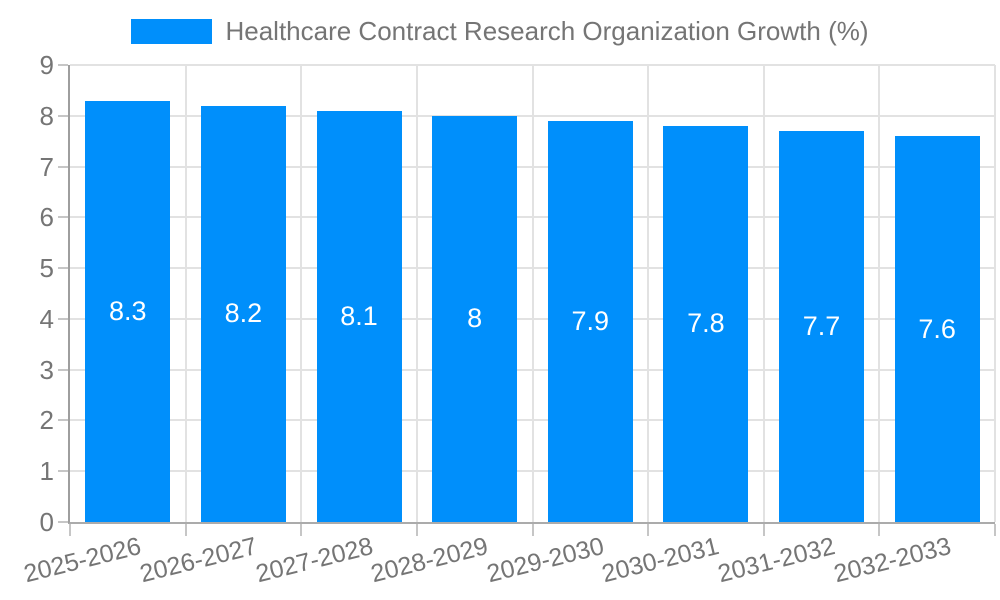  What do you see at coordinates (46, 369) in the screenshot?
I see `y-axis-label: 3` at bounding box center [46, 369].